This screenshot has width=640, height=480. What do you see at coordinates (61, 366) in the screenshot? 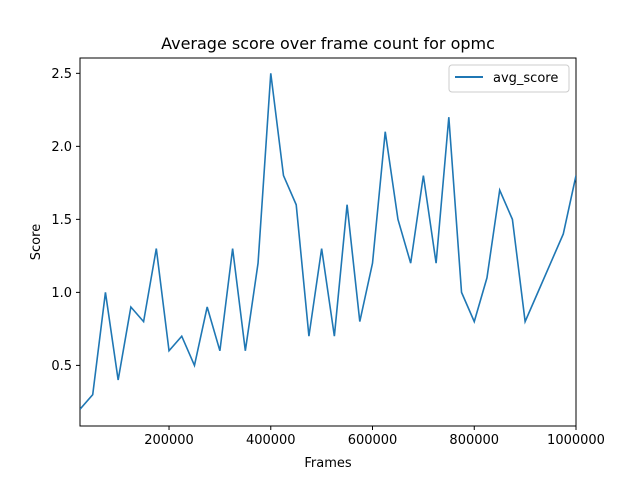
I see `y-tick-label: 0.5` at bounding box center [61, 366].